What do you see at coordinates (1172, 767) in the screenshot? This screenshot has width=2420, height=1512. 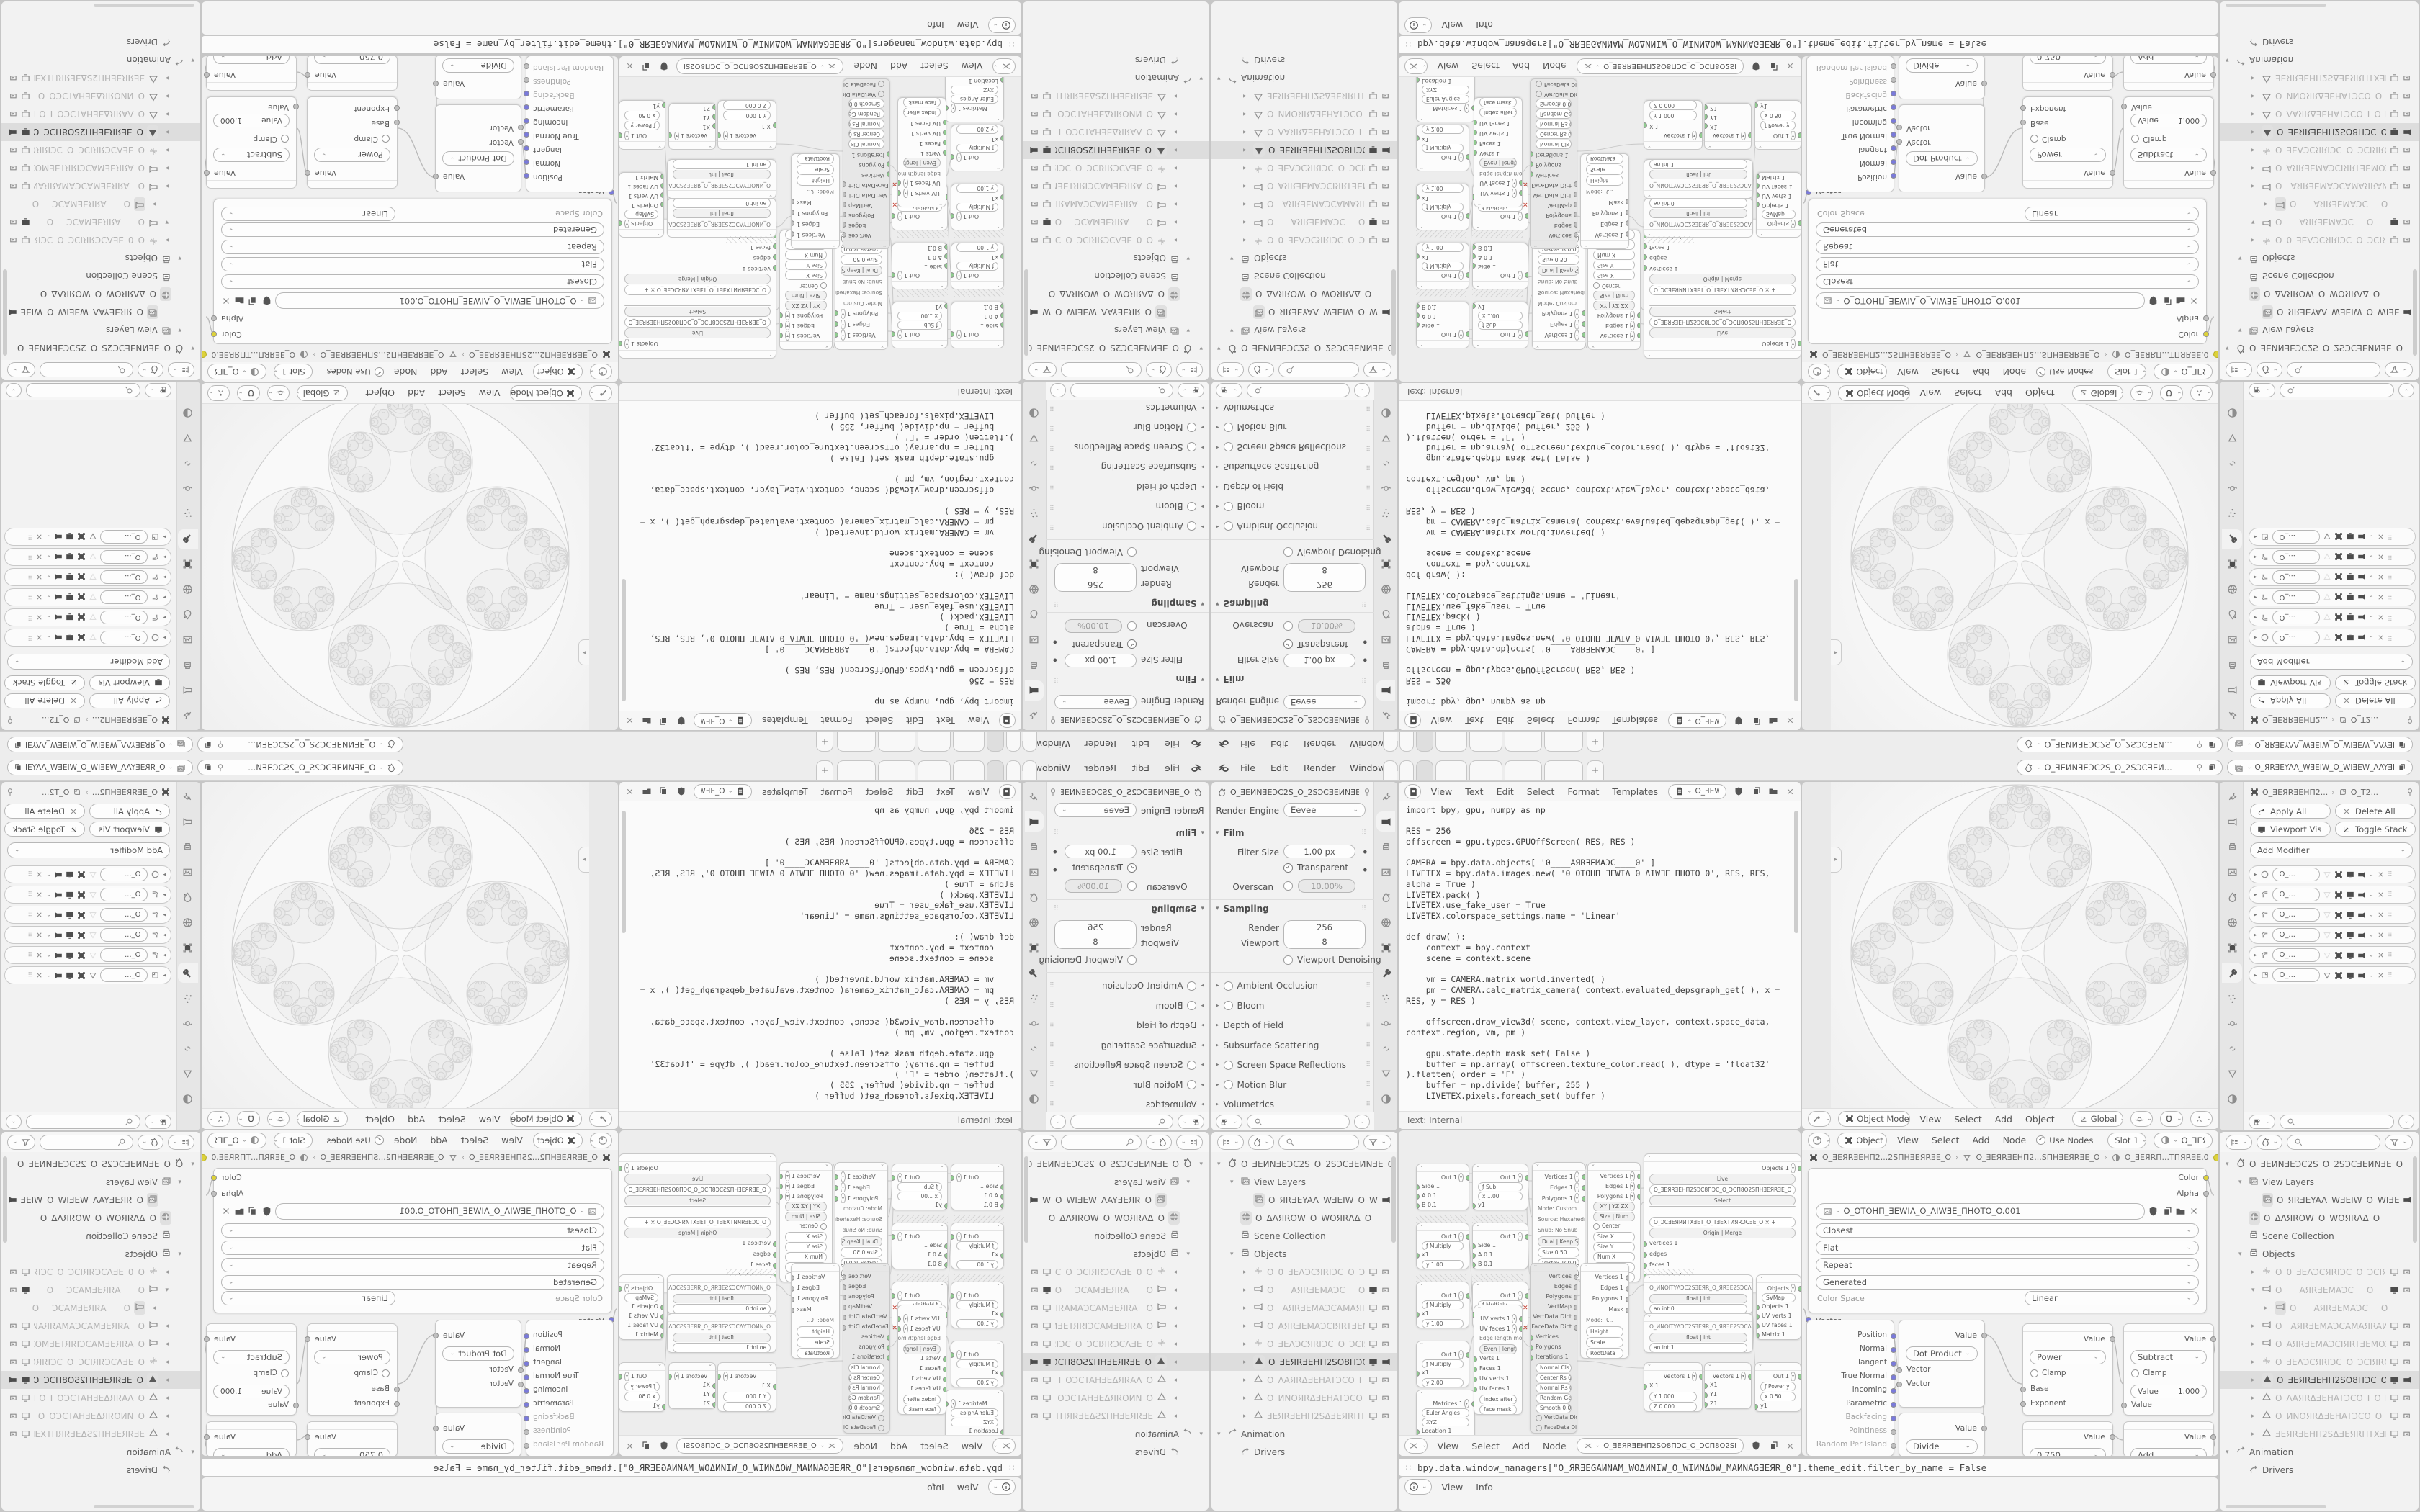 I see `topbar-menu-file: File` at bounding box center [1172, 767].